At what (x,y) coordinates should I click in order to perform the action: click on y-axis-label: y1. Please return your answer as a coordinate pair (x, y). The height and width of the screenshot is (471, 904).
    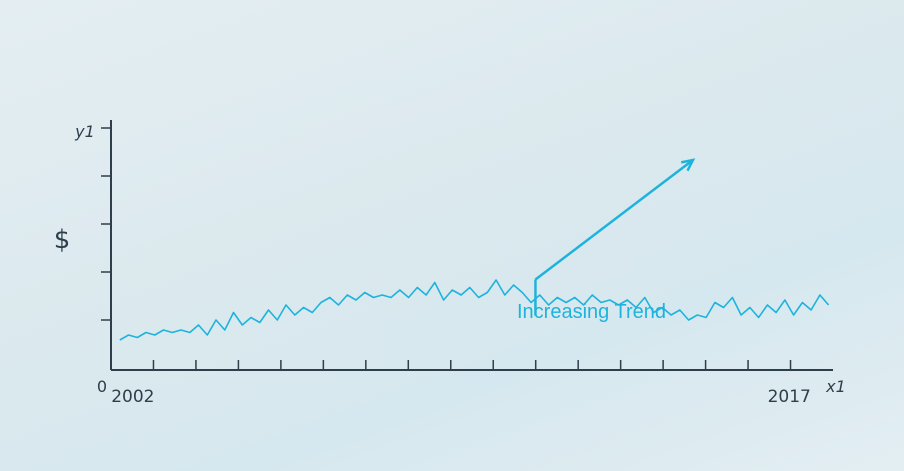
    Looking at the image, I should click on (84, 131).